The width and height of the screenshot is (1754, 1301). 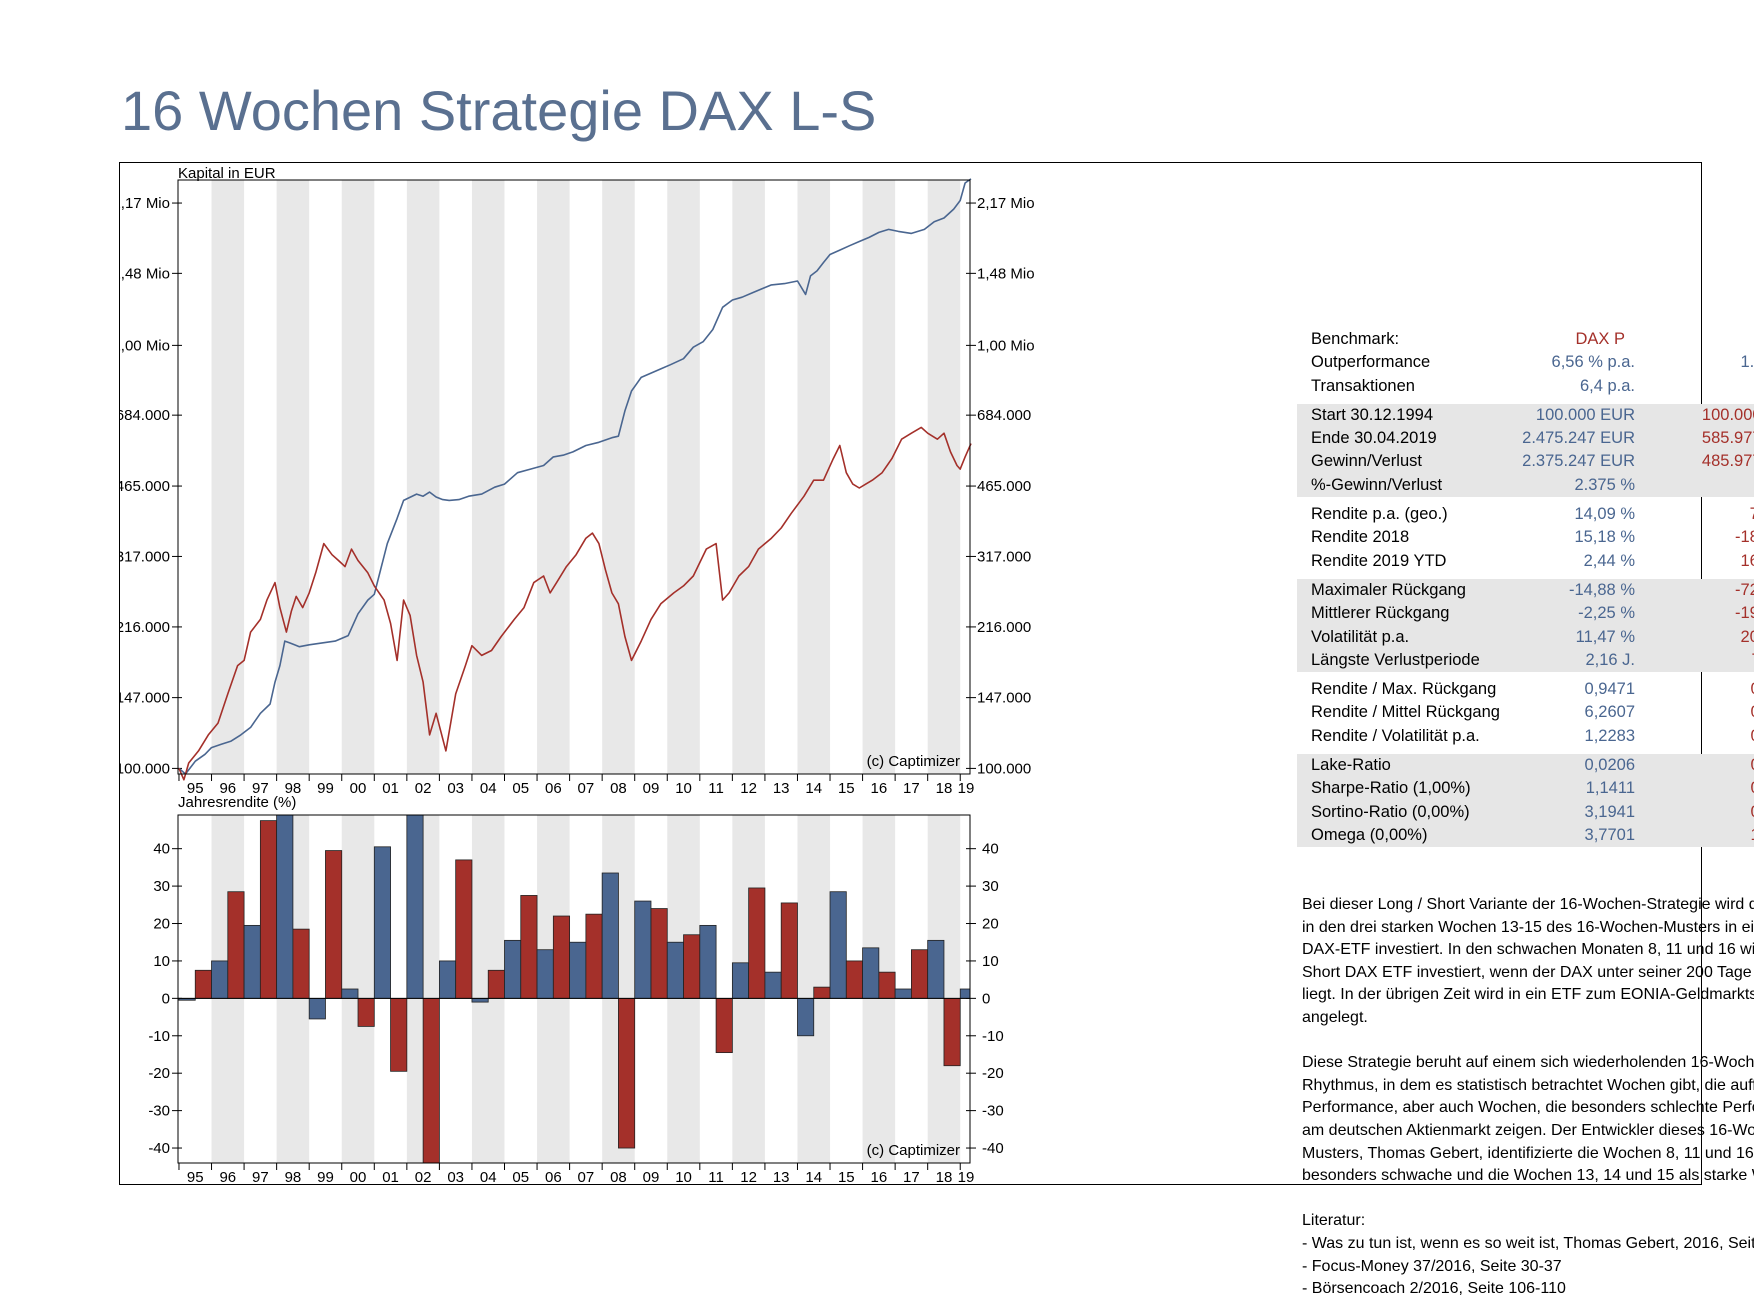 I want to click on stat-value-benchmark: -72,68 %, so click(x=1744, y=589).